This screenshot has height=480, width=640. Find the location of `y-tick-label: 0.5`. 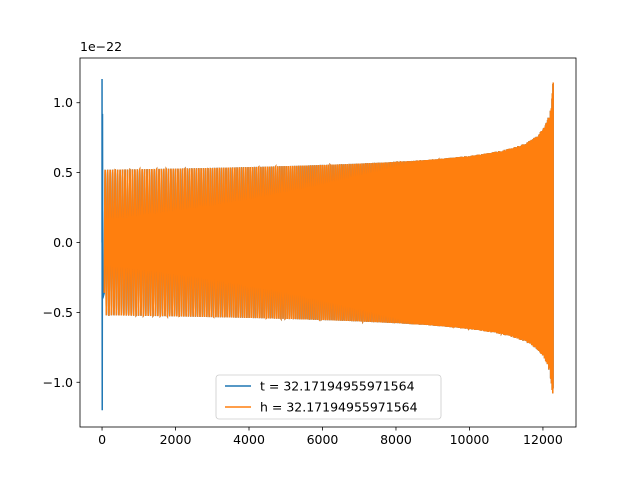

y-tick-label: 0.5 is located at coordinates (63, 172).